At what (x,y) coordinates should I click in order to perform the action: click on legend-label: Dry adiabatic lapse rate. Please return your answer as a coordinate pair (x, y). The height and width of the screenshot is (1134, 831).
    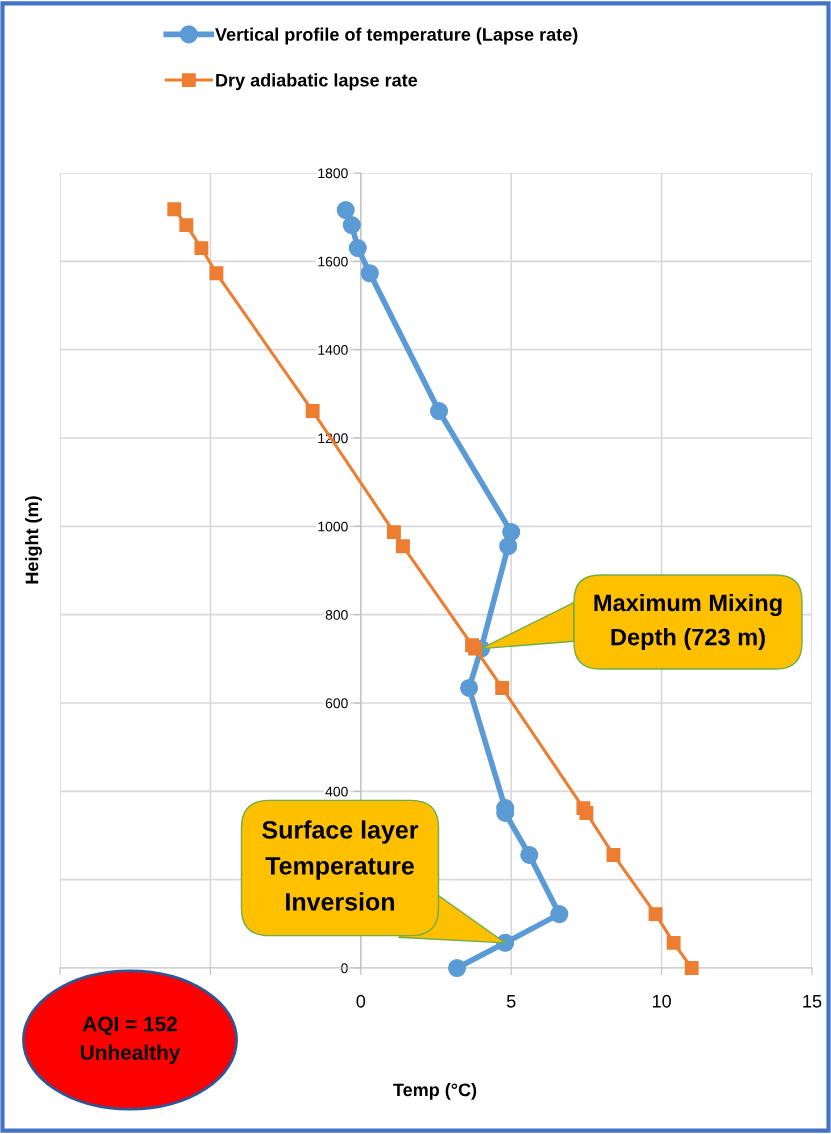
    Looking at the image, I should click on (317, 82).